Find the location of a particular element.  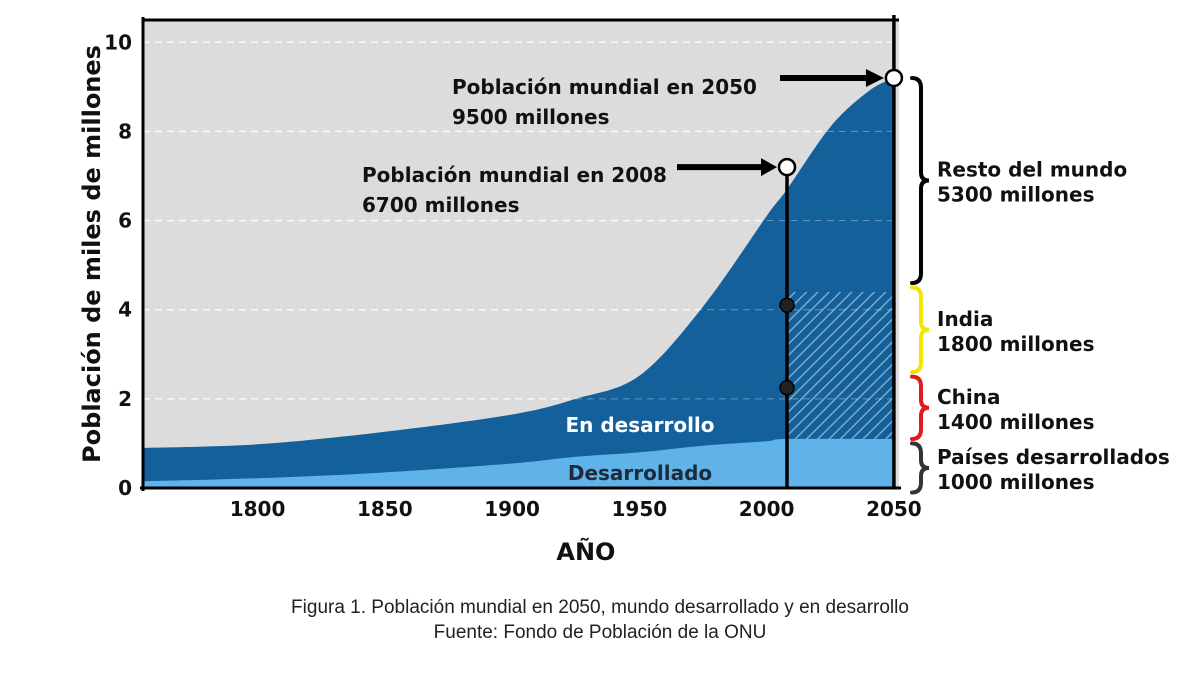

label-desarrollado: Desarrollado is located at coordinates (640, 473).